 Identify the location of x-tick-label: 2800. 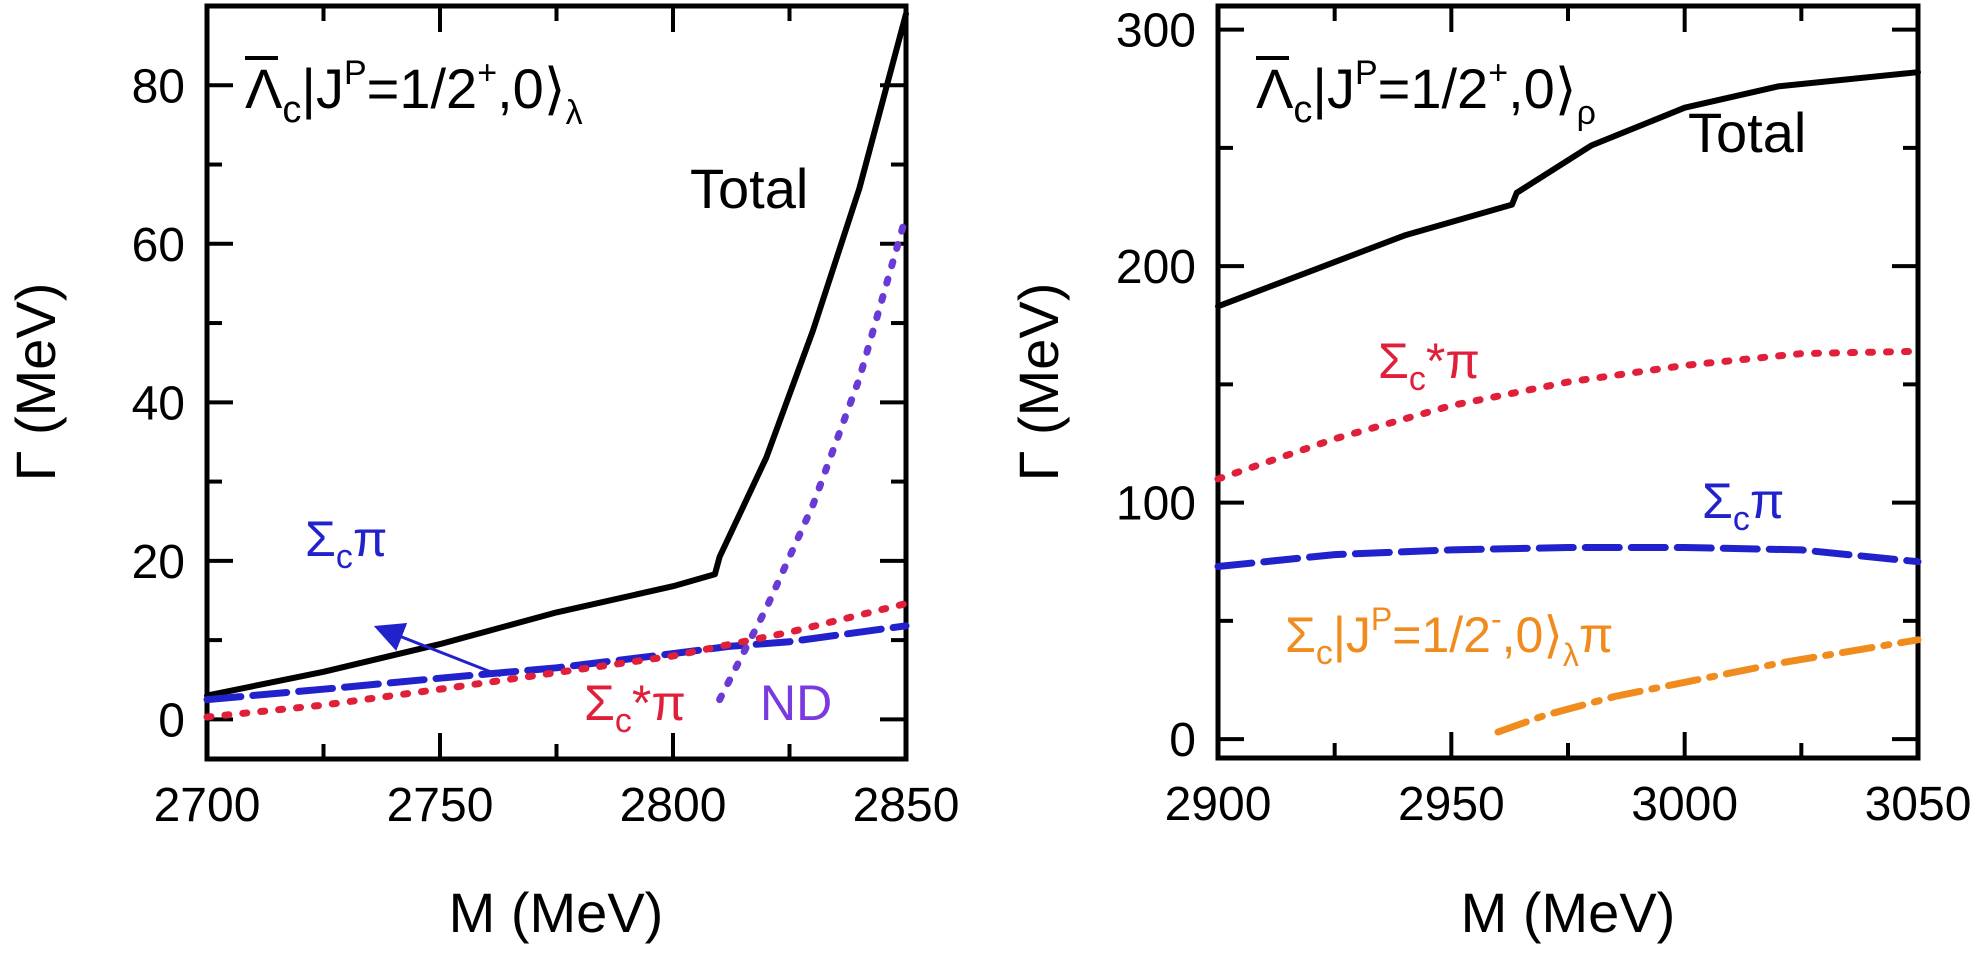
(673, 805).